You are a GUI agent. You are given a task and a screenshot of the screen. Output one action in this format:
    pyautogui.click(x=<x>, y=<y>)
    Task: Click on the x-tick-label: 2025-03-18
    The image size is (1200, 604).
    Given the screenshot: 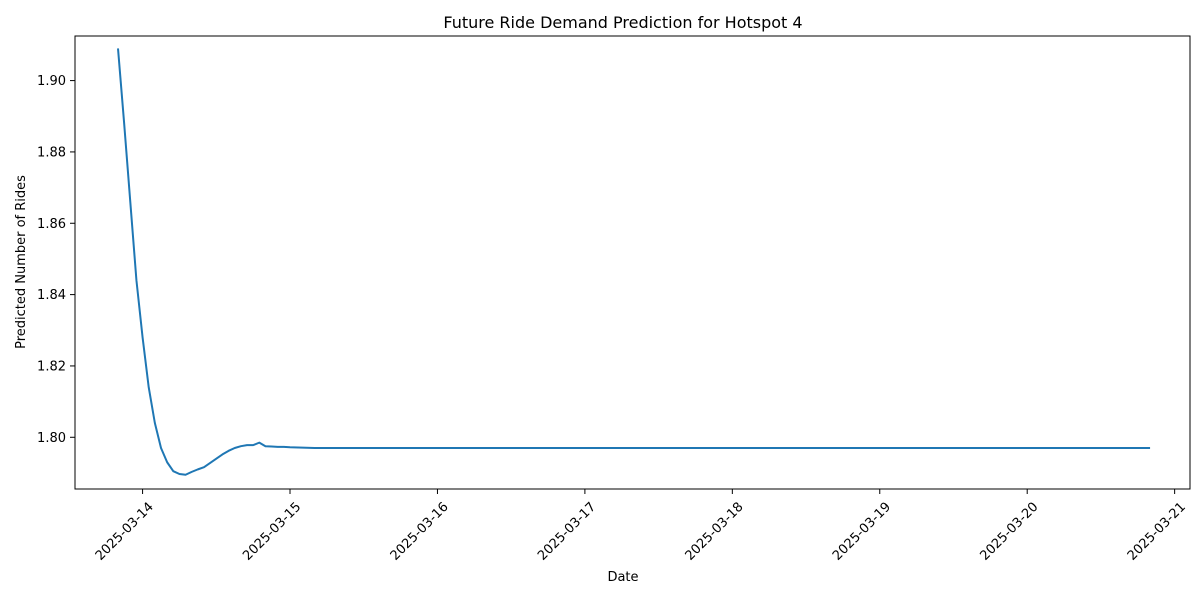 What is the action you would take?
    pyautogui.click(x=715, y=532)
    